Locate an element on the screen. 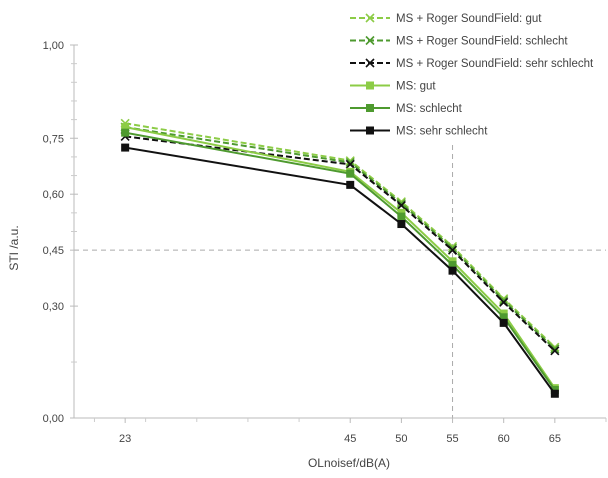 The image size is (608, 478). legend-item: MS: schlecht is located at coordinates (406, 109).